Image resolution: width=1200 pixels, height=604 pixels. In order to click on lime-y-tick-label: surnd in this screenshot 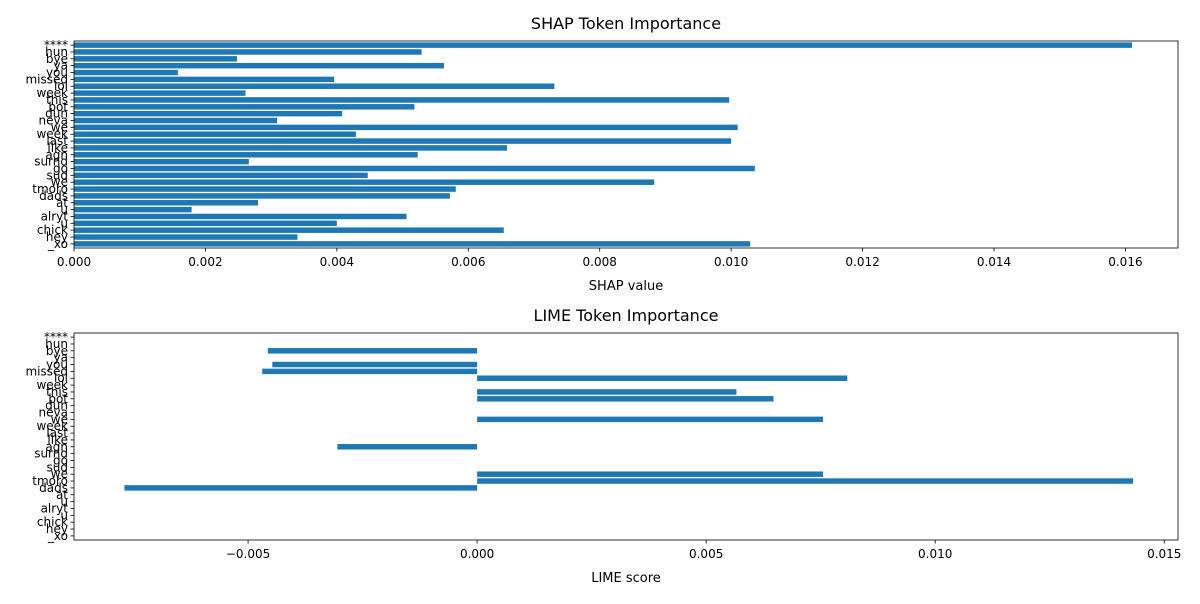, I will do `click(51, 454)`.